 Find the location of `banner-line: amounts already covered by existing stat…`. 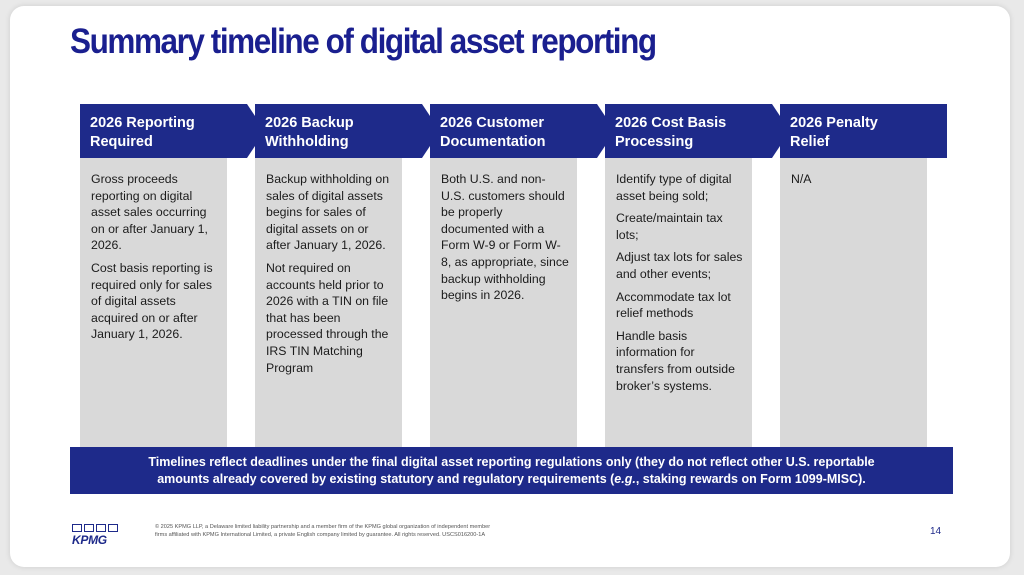

banner-line: amounts already covered by existing stat… is located at coordinates (511, 479).